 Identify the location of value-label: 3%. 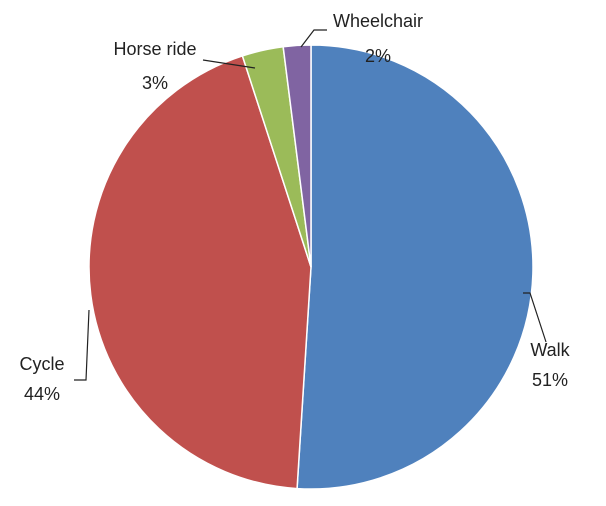
(155, 83).